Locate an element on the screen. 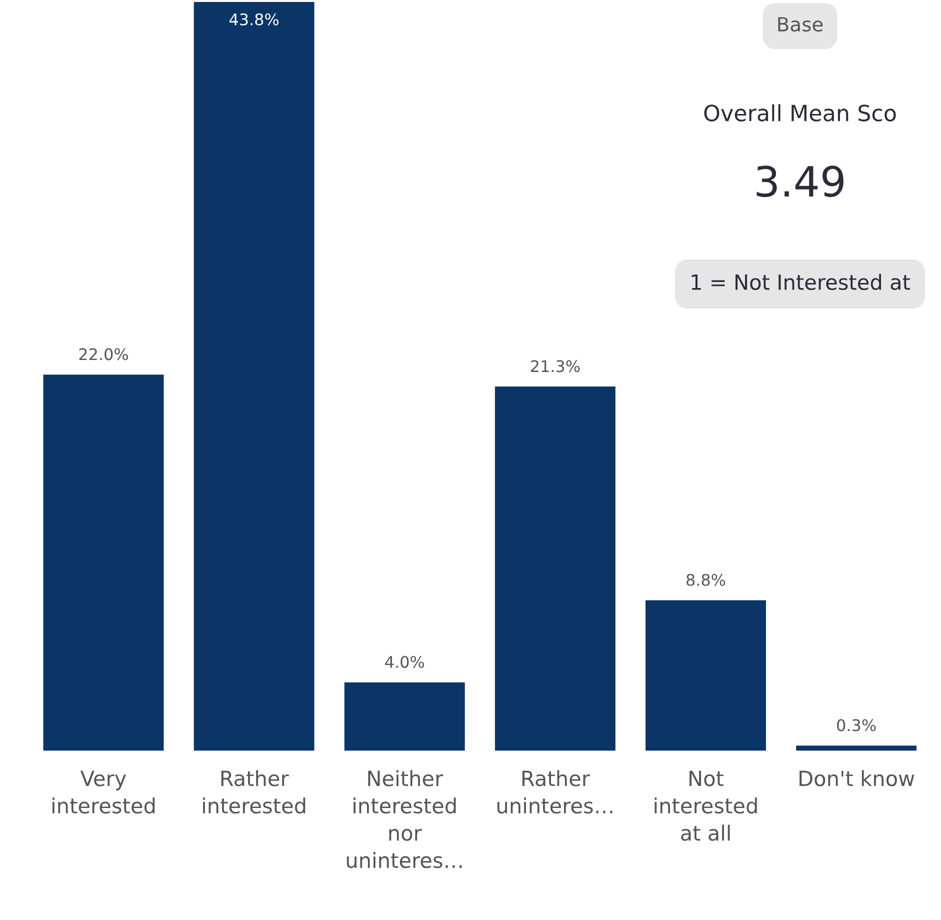  annotation: Overall Mean Sco is located at coordinates (800, 113).